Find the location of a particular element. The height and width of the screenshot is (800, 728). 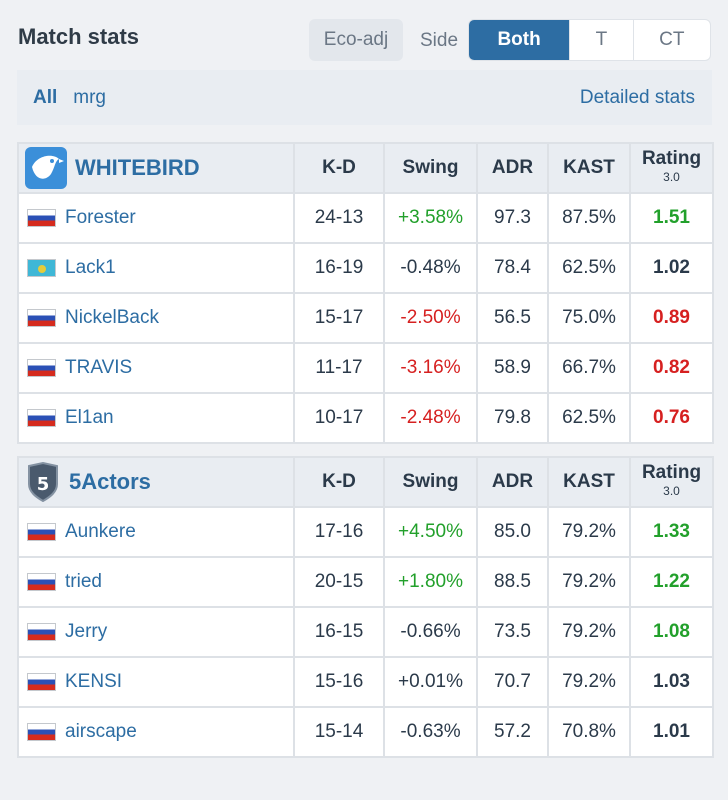

player-cell: Lack1 is located at coordinates (156, 268).